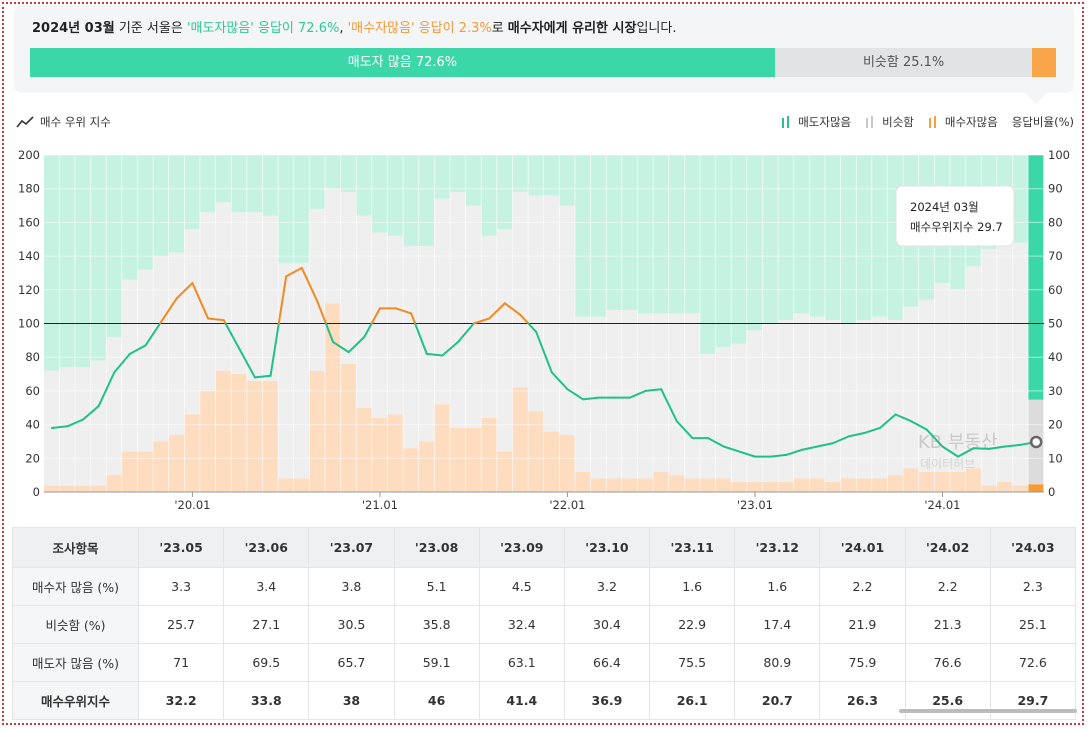 This screenshot has height=729, width=1088. Describe the element at coordinates (1055, 357) in the screenshot. I see `right-axis-tick: 40` at that location.